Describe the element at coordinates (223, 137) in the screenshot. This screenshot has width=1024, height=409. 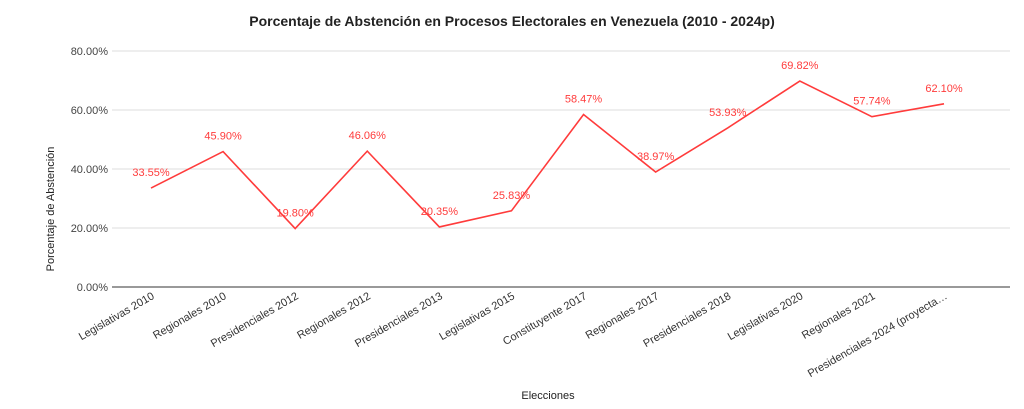
I see `data-label: 45.90%` at that location.